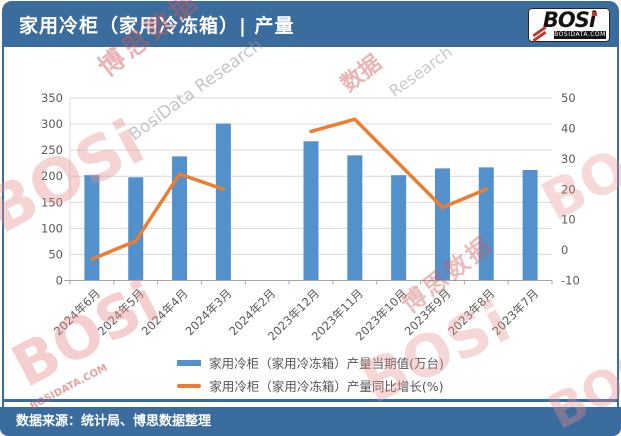  What do you see at coordinates (52, 150) in the screenshot?
I see `left-axis-label: 250` at bounding box center [52, 150].